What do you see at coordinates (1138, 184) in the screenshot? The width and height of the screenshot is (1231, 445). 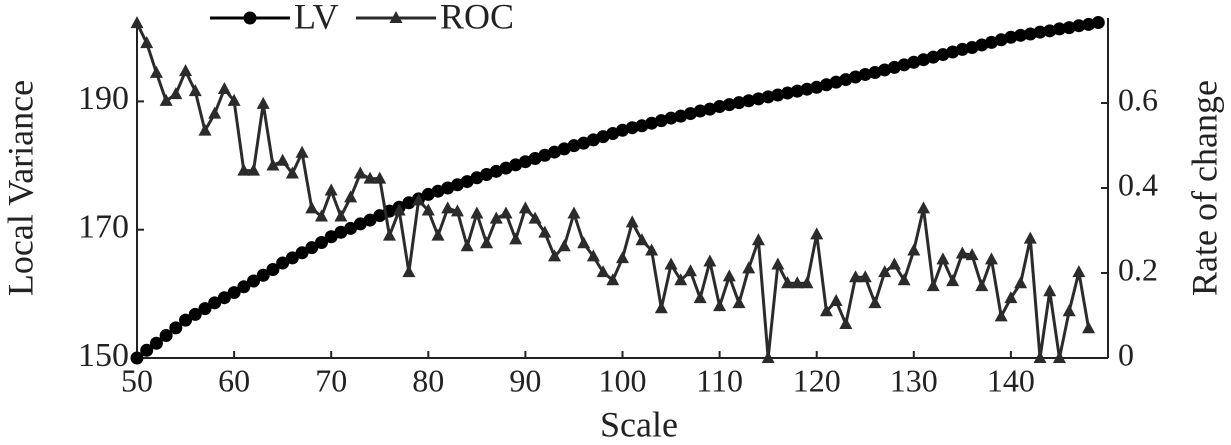 I see `y2-tick-label: 0.4` at bounding box center [1138, 184].